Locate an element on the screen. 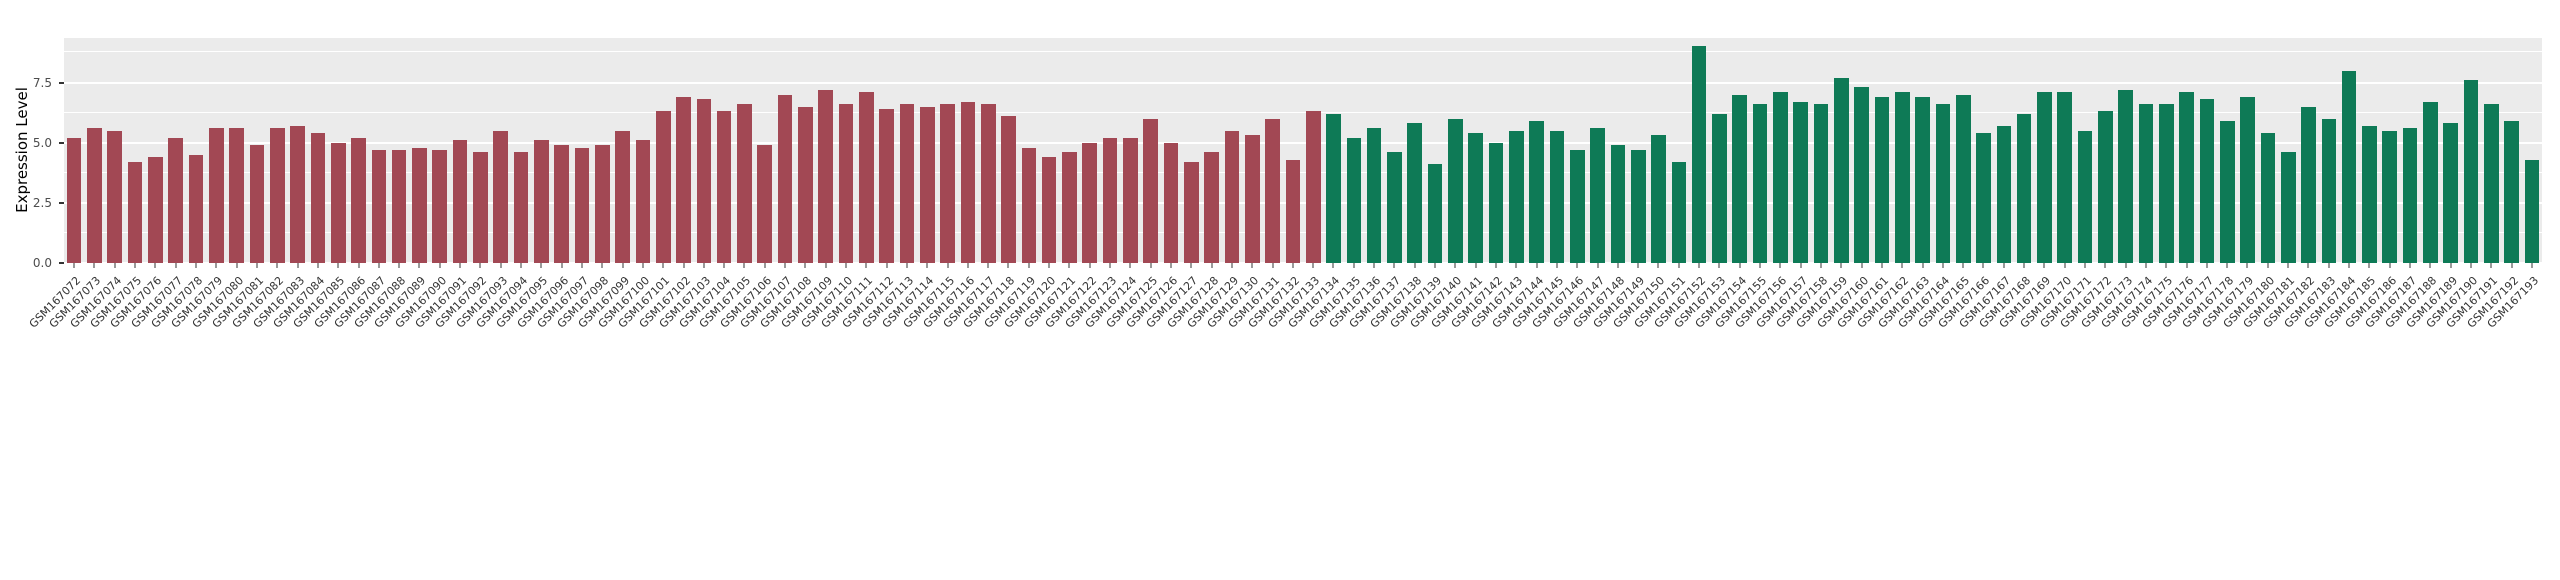  gridline-major is located at coordinates (1303, 142).